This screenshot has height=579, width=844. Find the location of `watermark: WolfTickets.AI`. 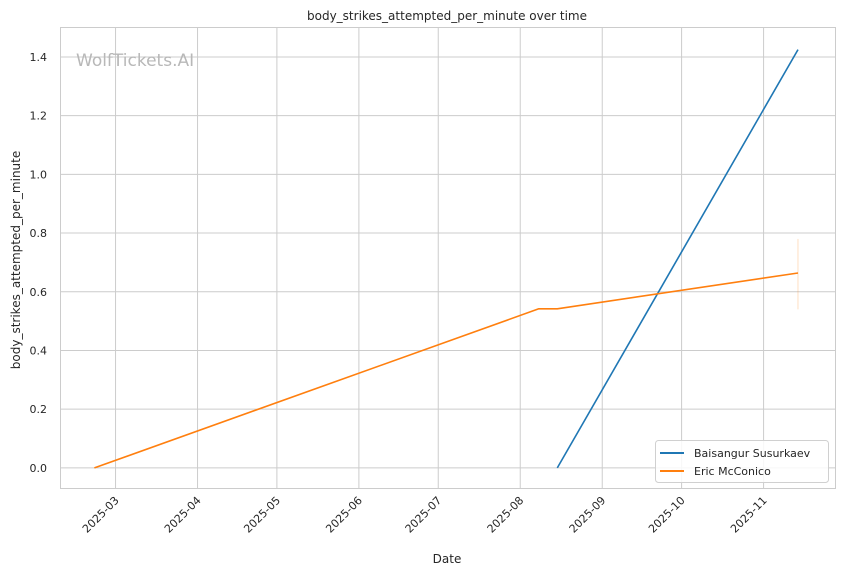

watermark: WolfTickets.AI is located at coordinates (135, 61).